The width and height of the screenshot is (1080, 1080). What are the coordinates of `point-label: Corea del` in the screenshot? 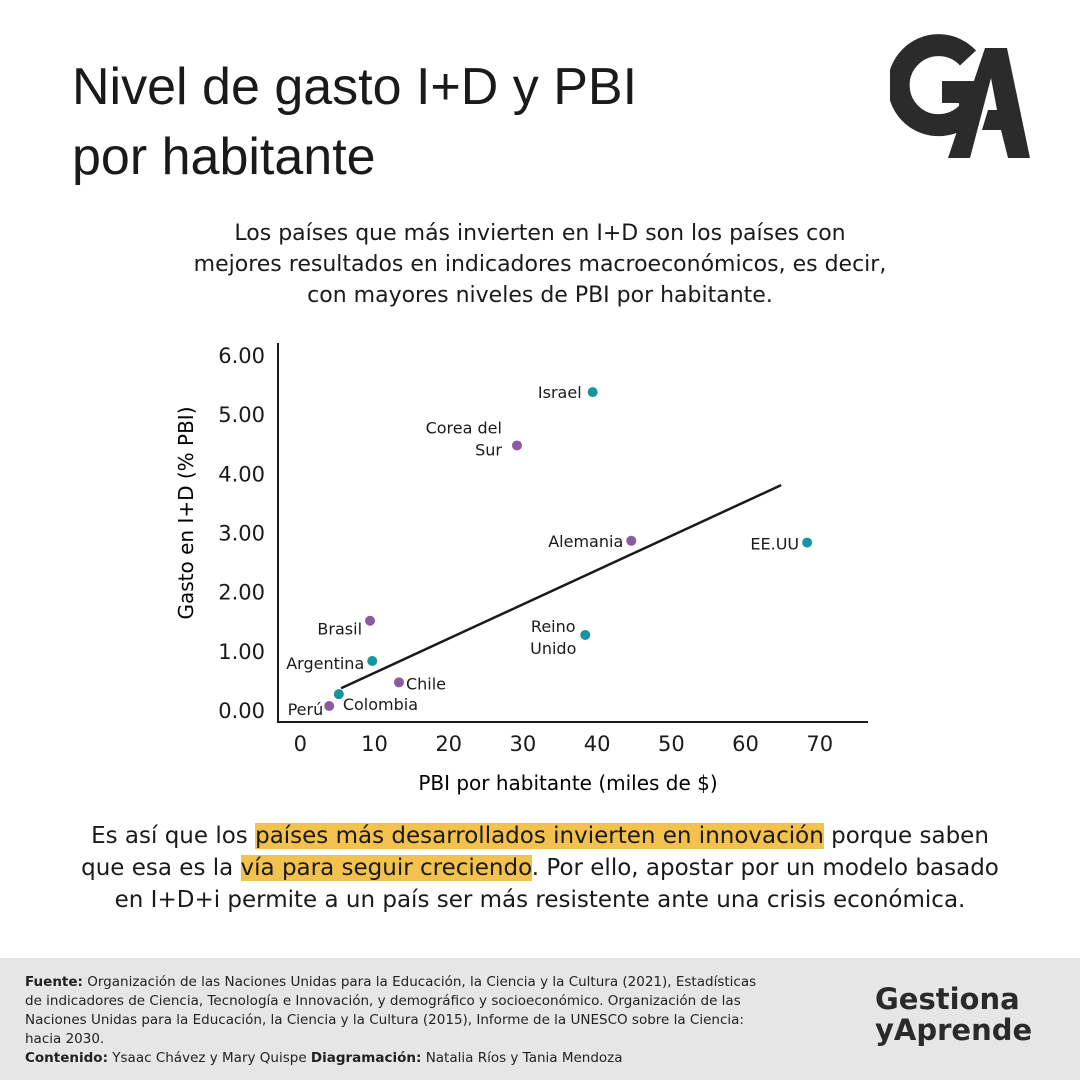 It's located at (464, 427).